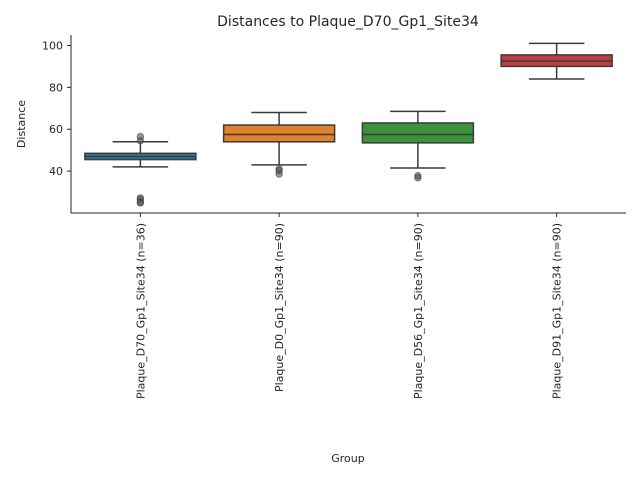  Describe the element at coordinates (348, 22) in the screenshot. I see `chart-title: Distances to Plaque_D70_Gp1_Site34` at that location.